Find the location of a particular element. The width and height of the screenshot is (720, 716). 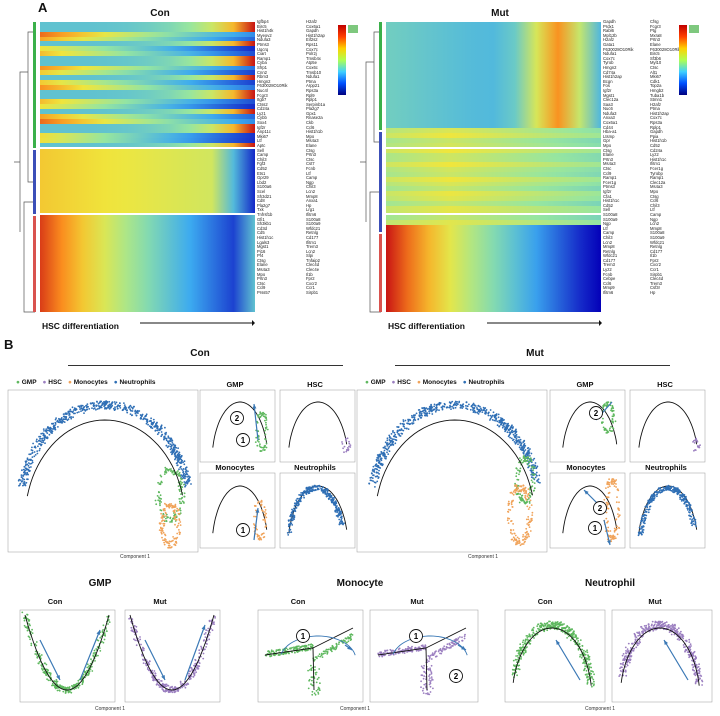

mut-mono-point is located at coordinates (614, 480).